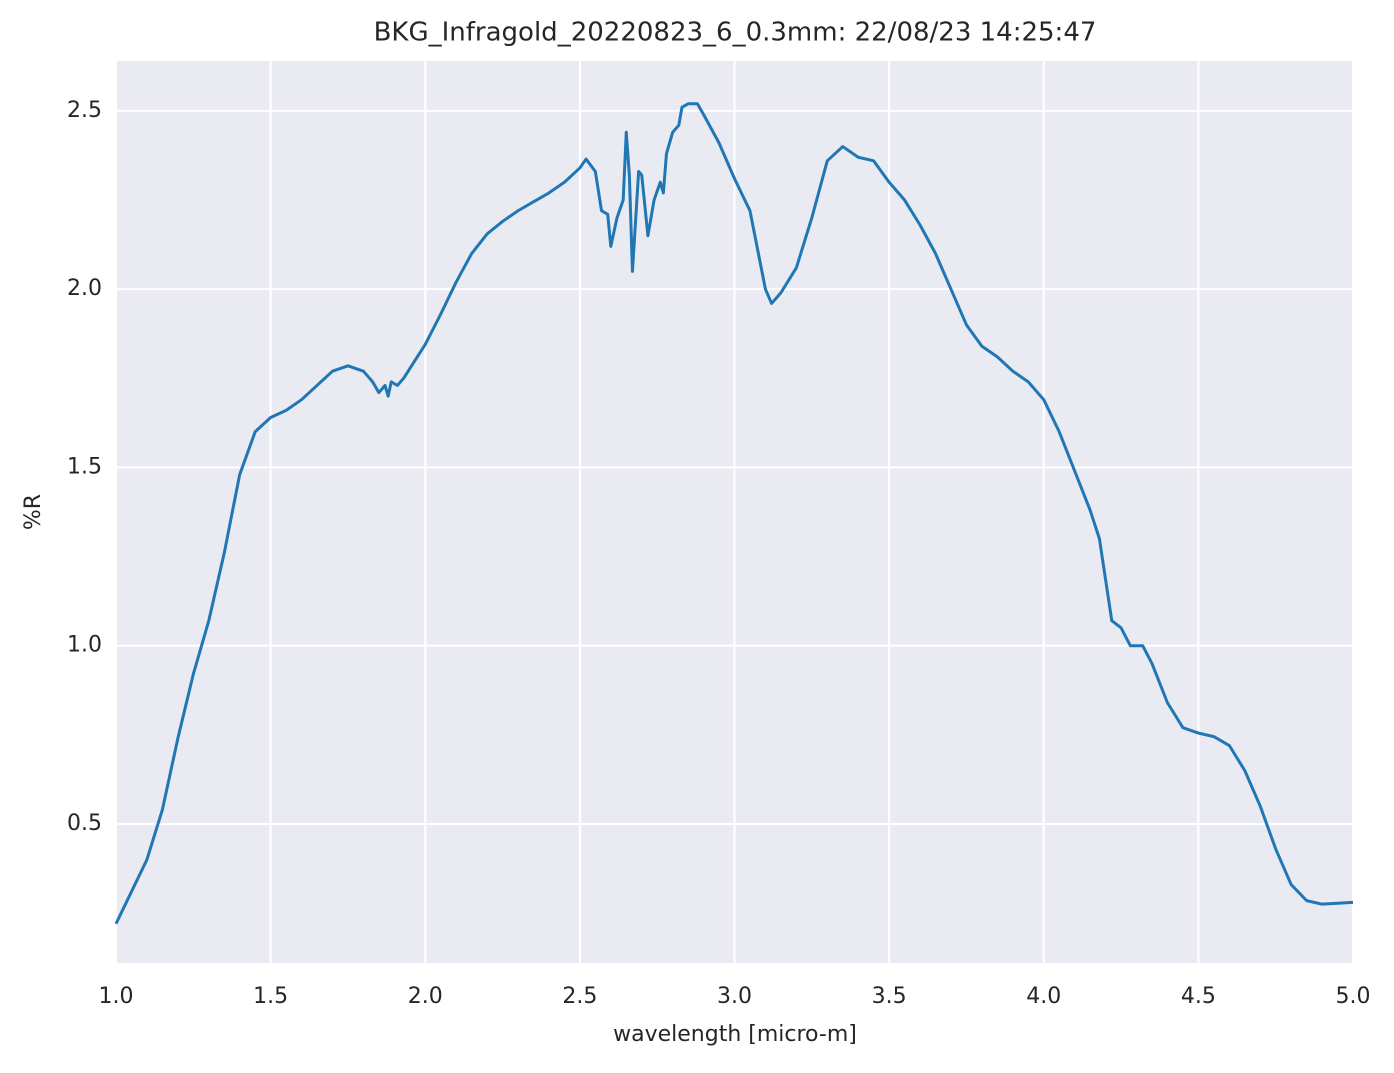  Describe the element at coordinates (1198, 996) in the screenshot. I see `x-tick-label: 4.5` at that location.